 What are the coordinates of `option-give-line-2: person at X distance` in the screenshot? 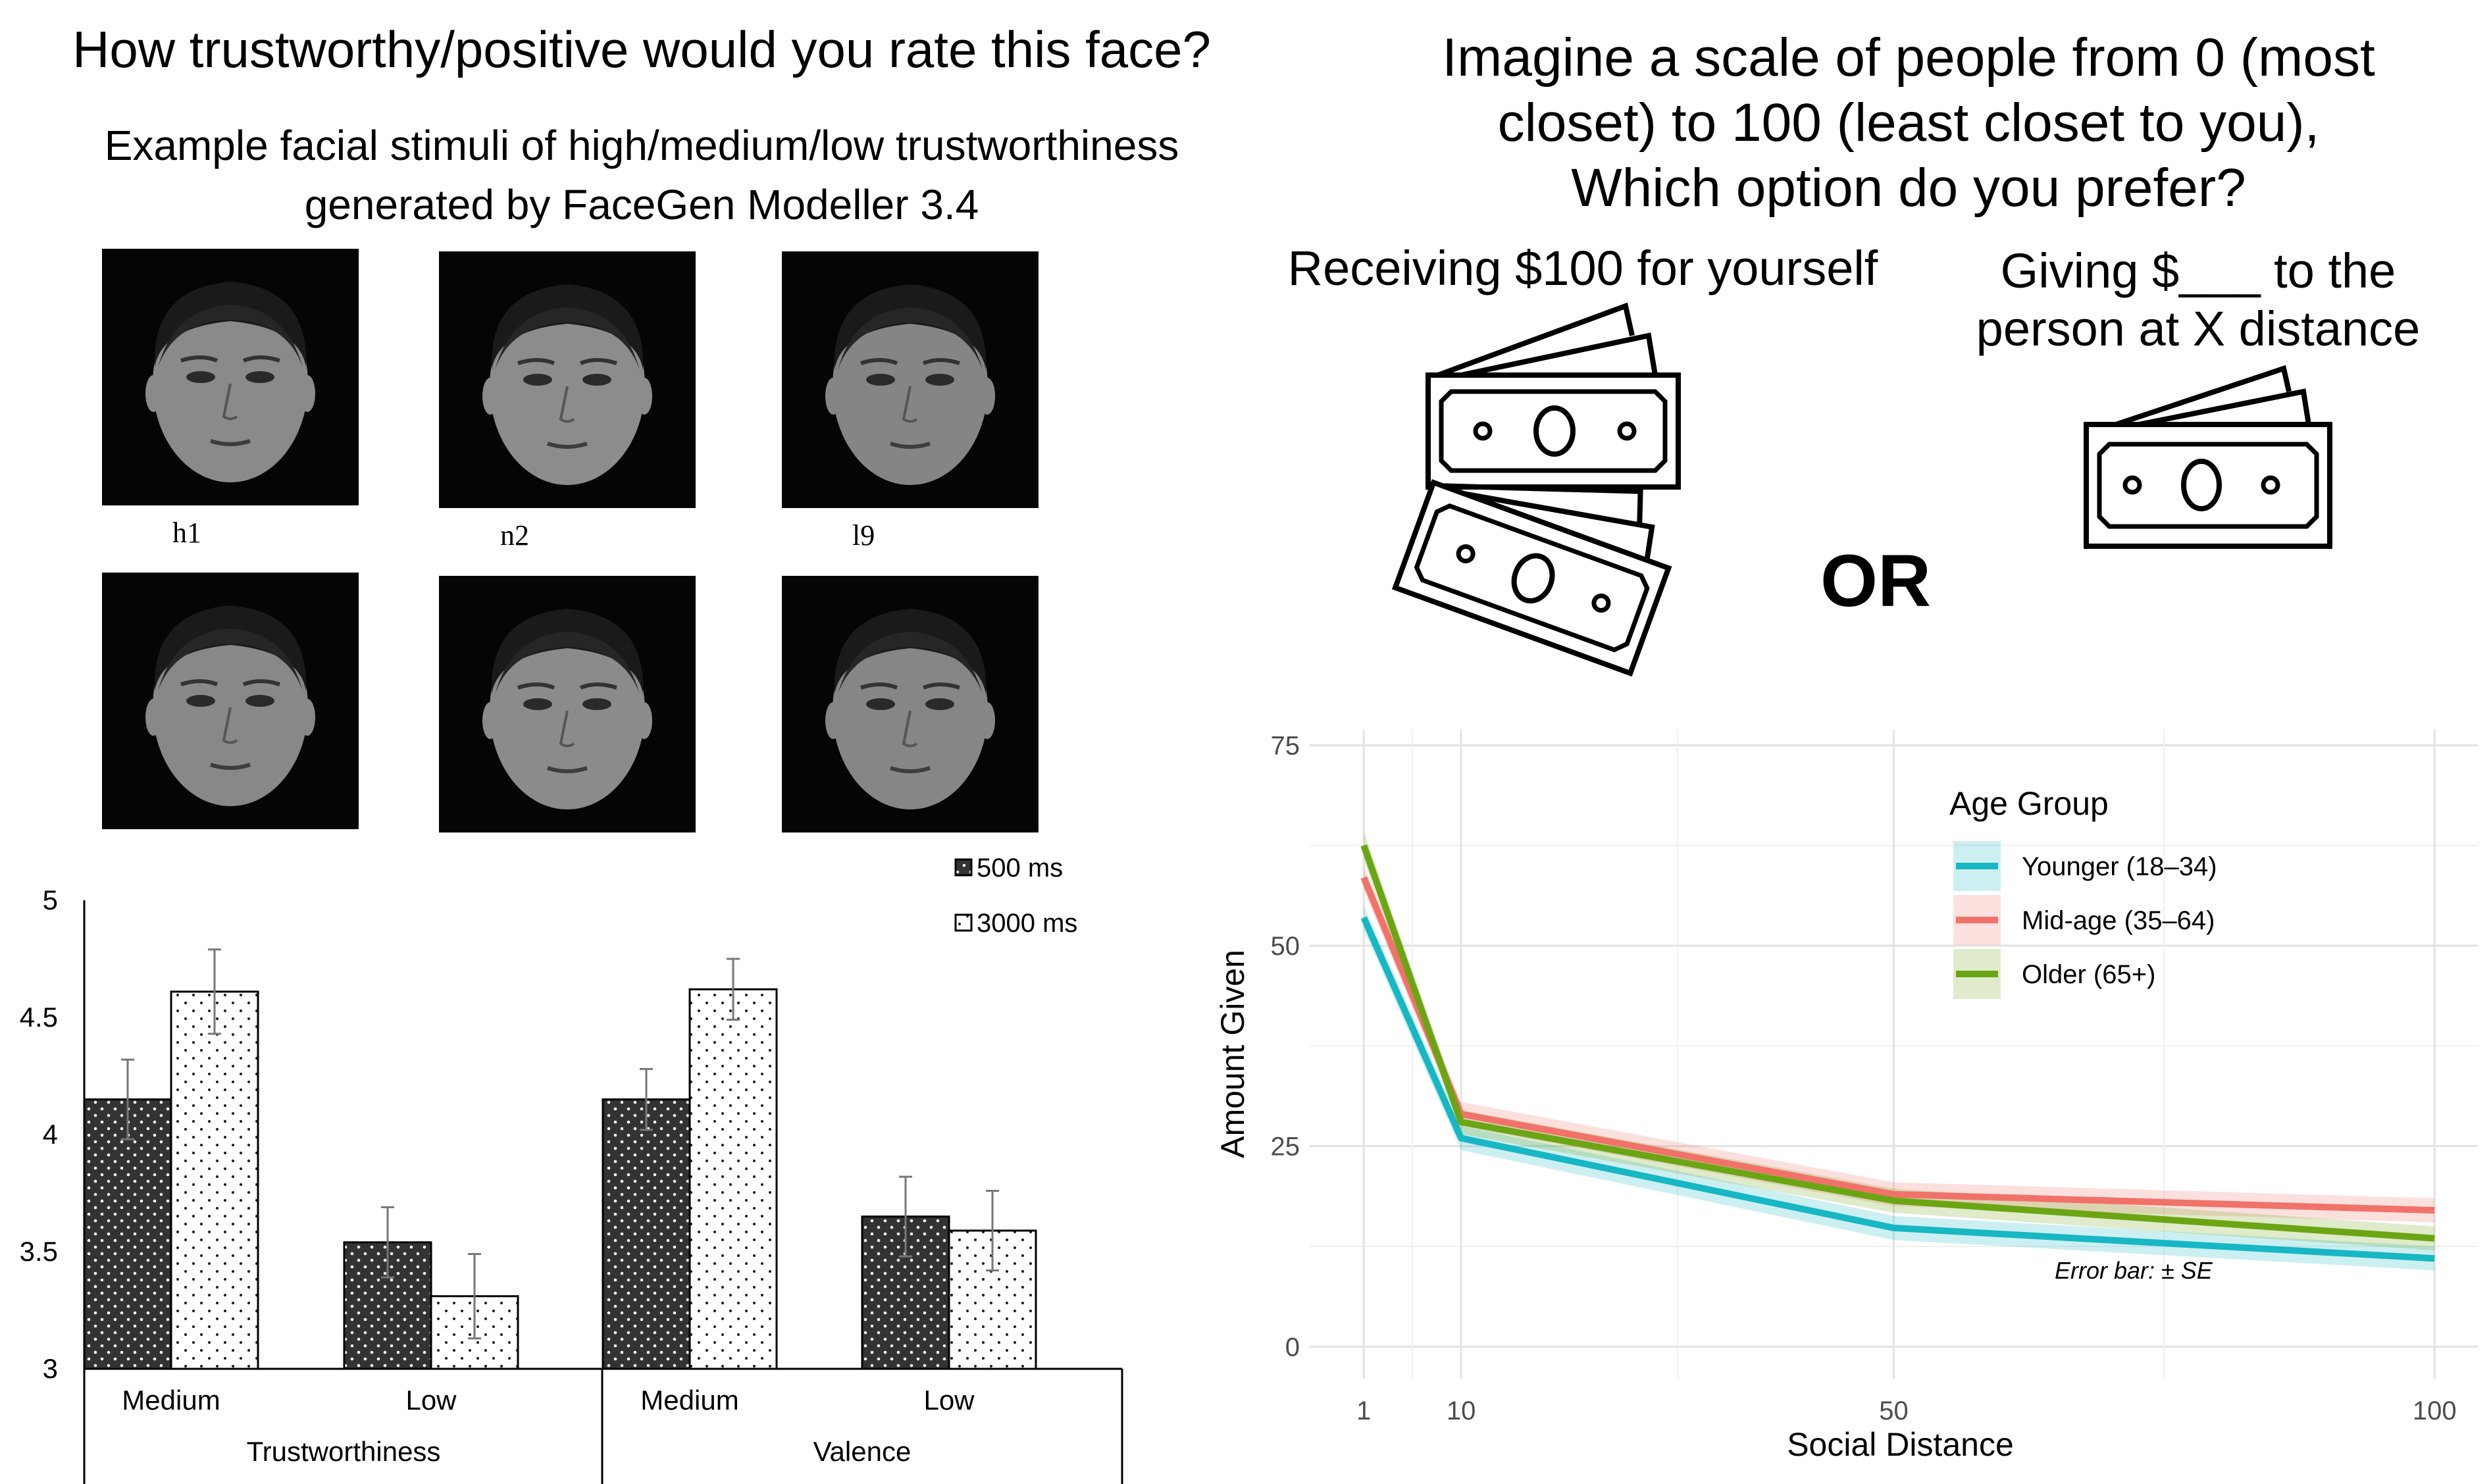 It's located at (2198, 328).